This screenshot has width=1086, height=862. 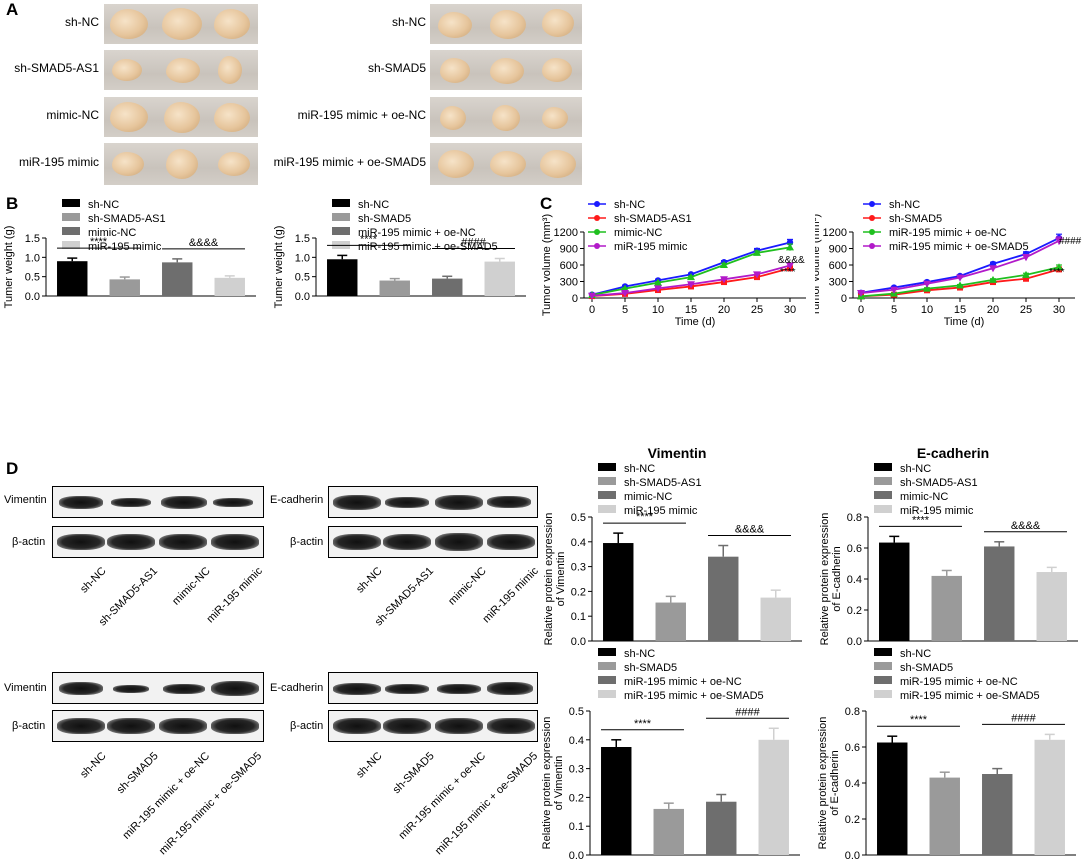 I want to click on legend-label: sh-SMAD5-AS1, so click(x=127, y=219).